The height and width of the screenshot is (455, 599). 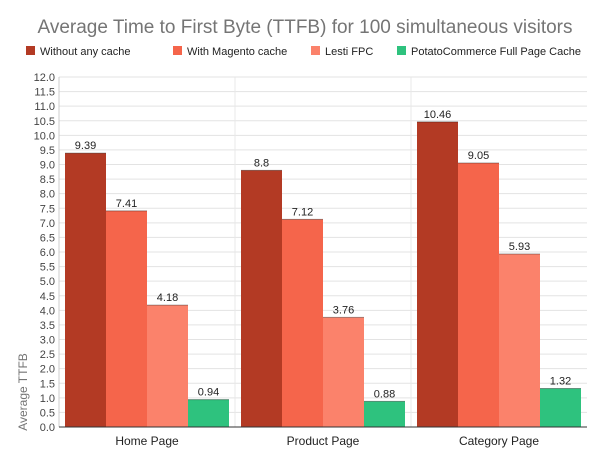 What do you see at coordinates (499, 441) in the screenshot?
I see `x-tick-label: Category Page` at bounding box center [499, 441].